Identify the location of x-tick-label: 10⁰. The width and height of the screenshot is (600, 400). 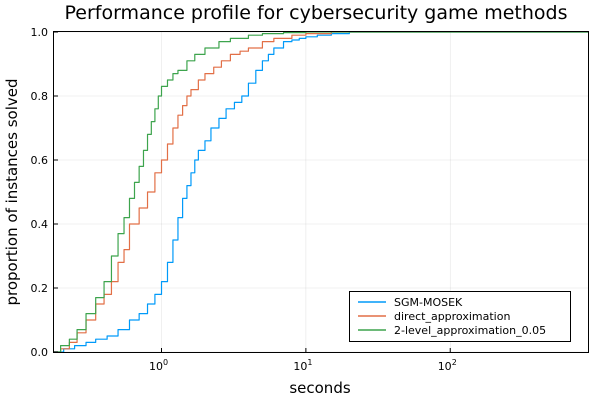
(158, 365).